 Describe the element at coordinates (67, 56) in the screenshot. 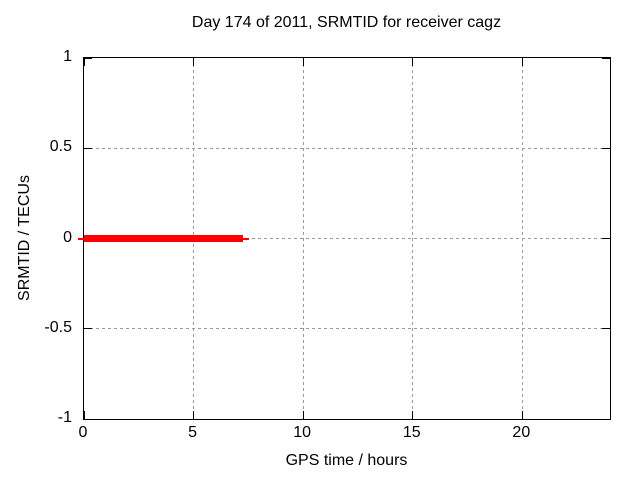

I see `y-tick-label: 1` at that location.